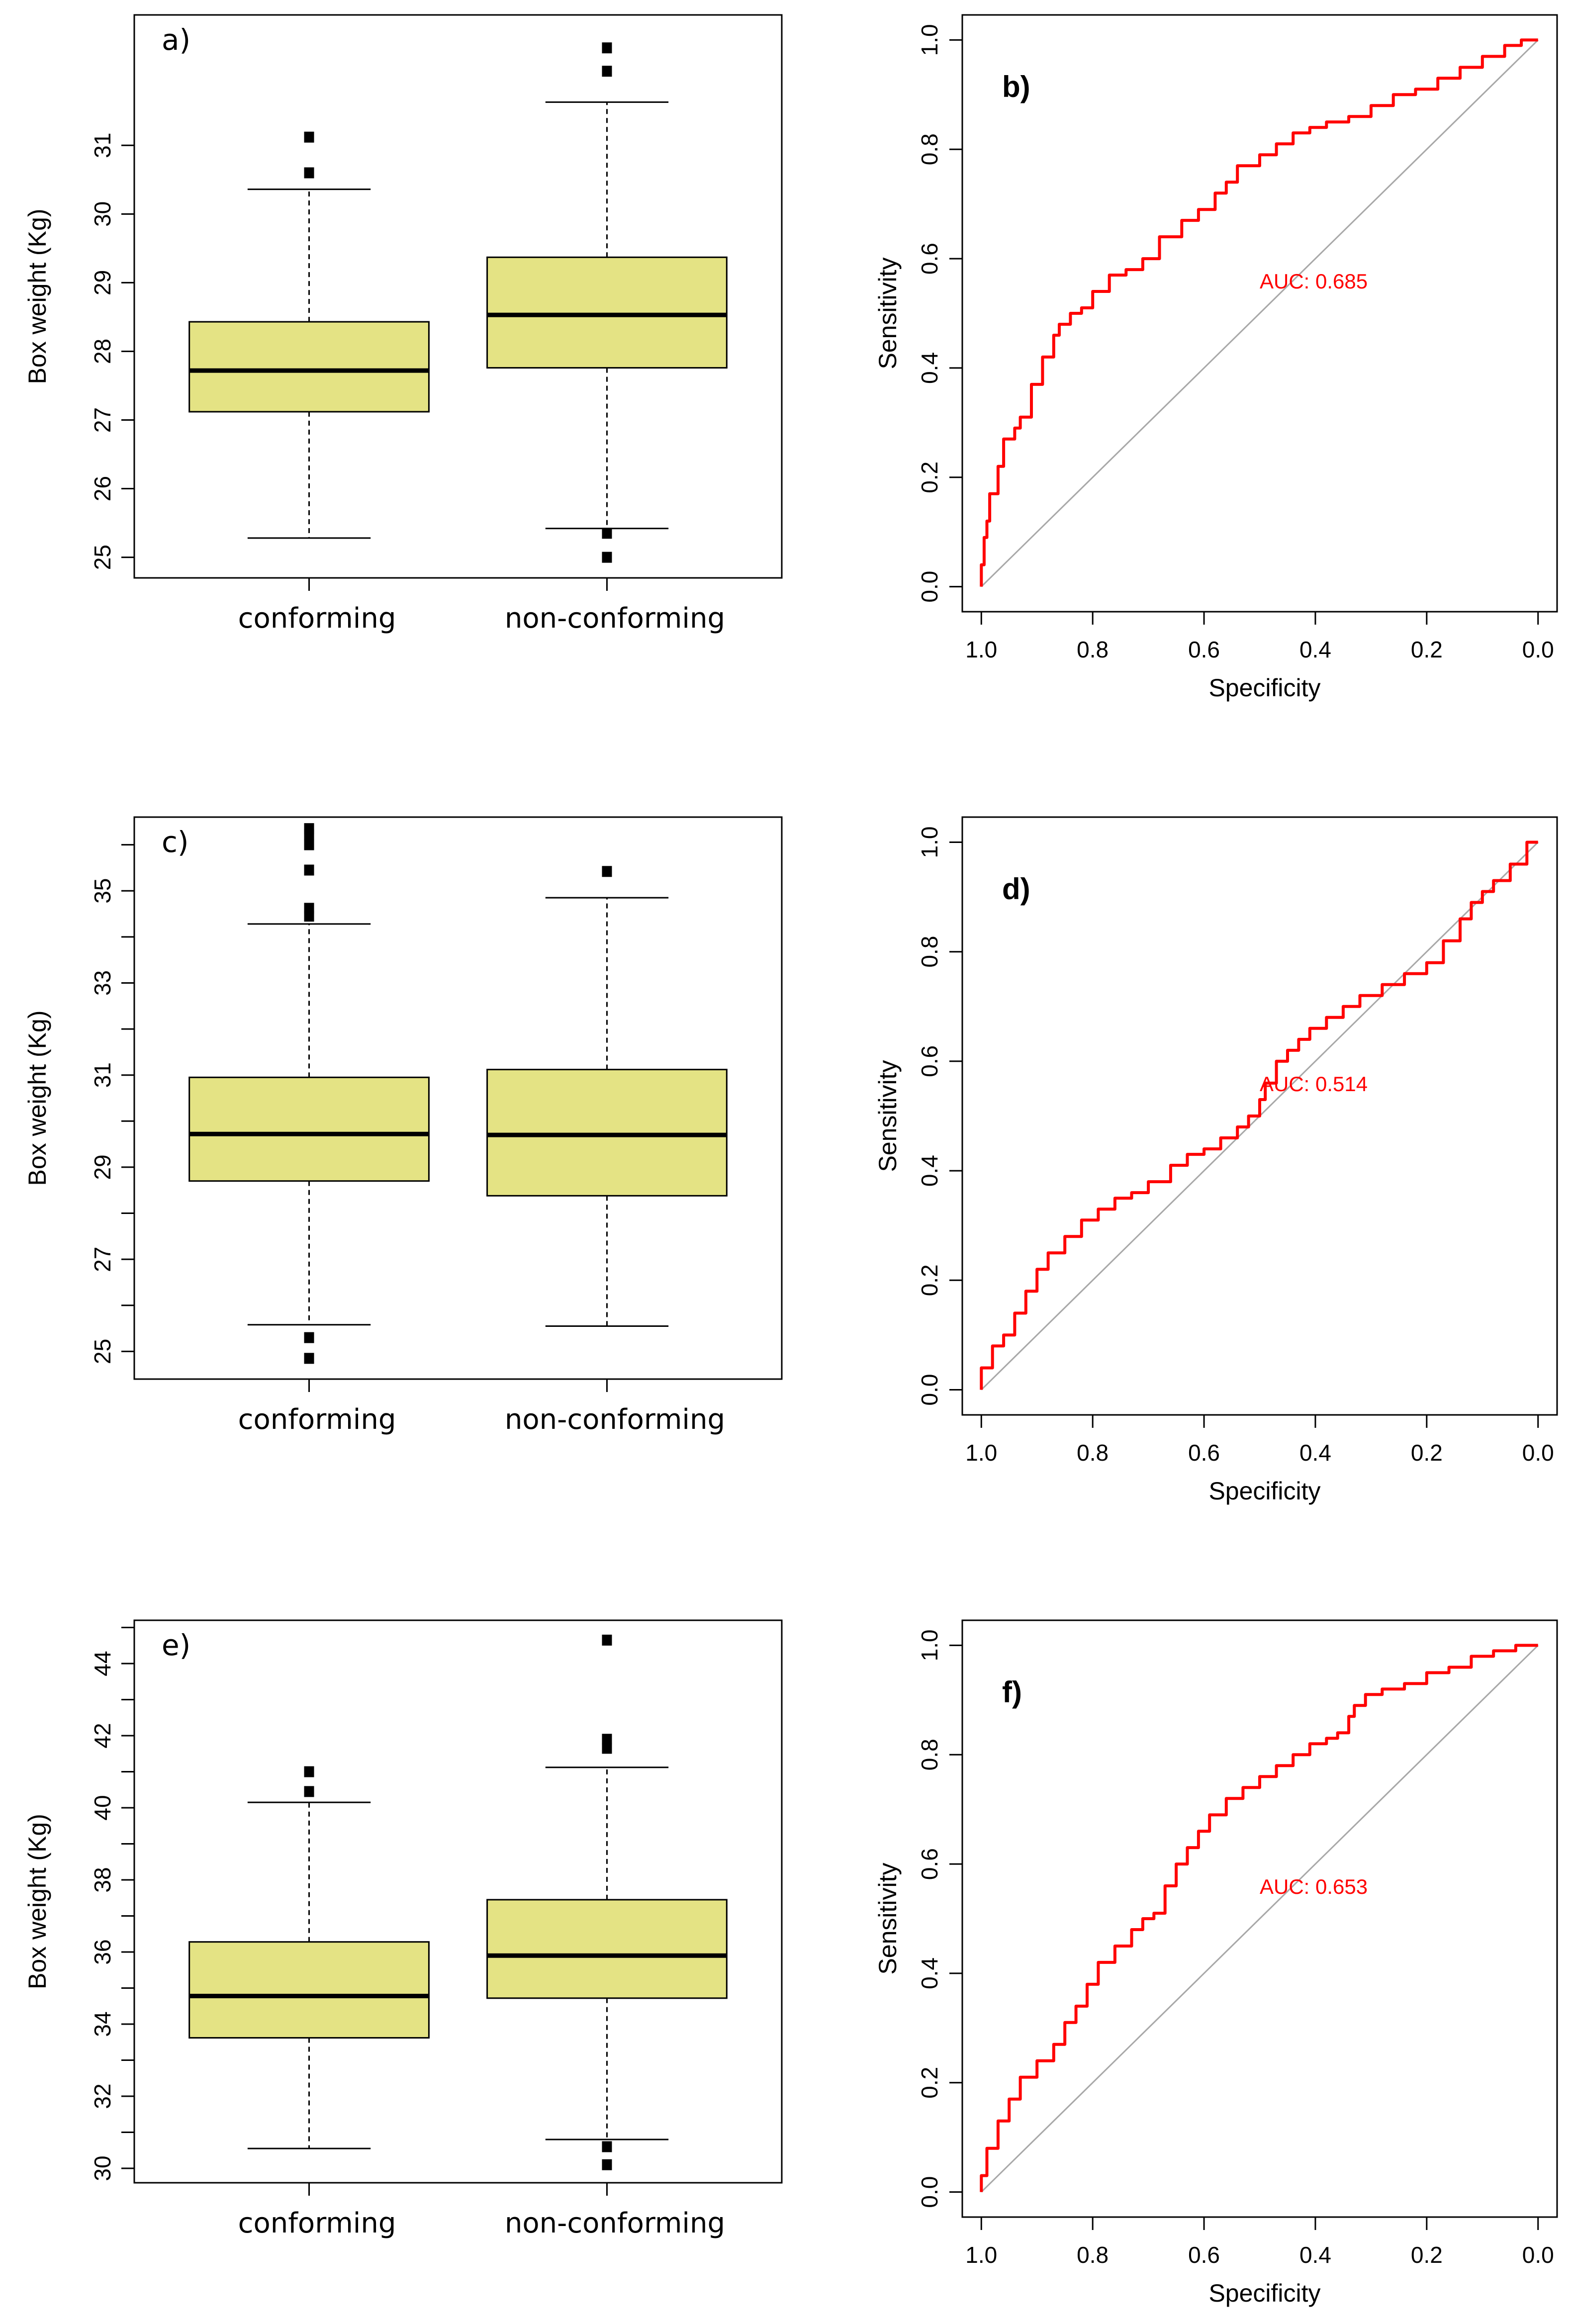 This screenshot has width=1572, height=2324. What do you see at coordinates (176, 40) in the screenshot?
I see `panel-label: a)` at bounding box center [176, 40].